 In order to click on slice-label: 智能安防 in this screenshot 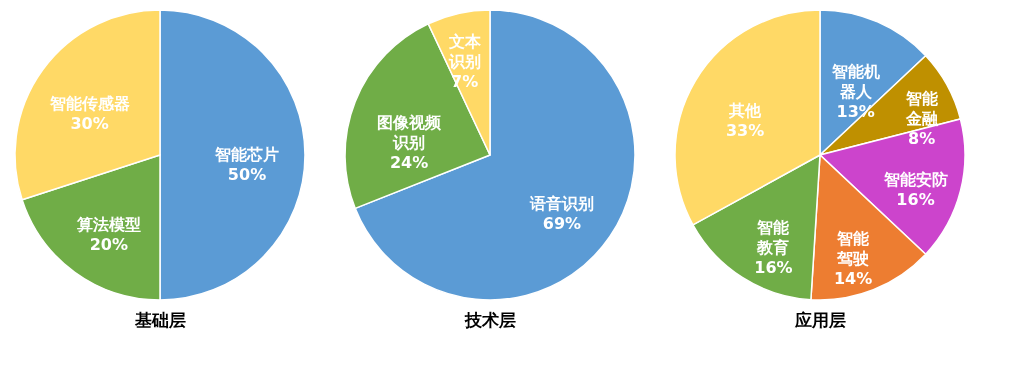, I will do `click(915, 179)`.